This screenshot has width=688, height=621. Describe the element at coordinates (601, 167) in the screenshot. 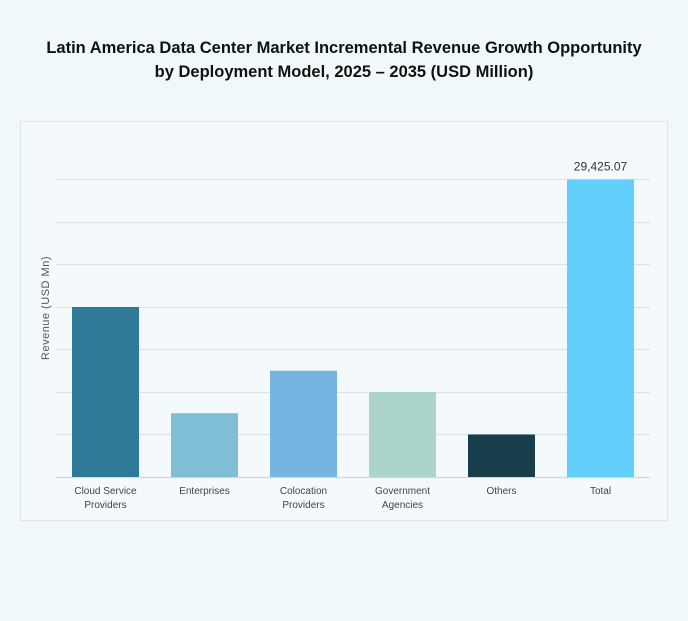

I see `data-label: 29,425.07` at that location.